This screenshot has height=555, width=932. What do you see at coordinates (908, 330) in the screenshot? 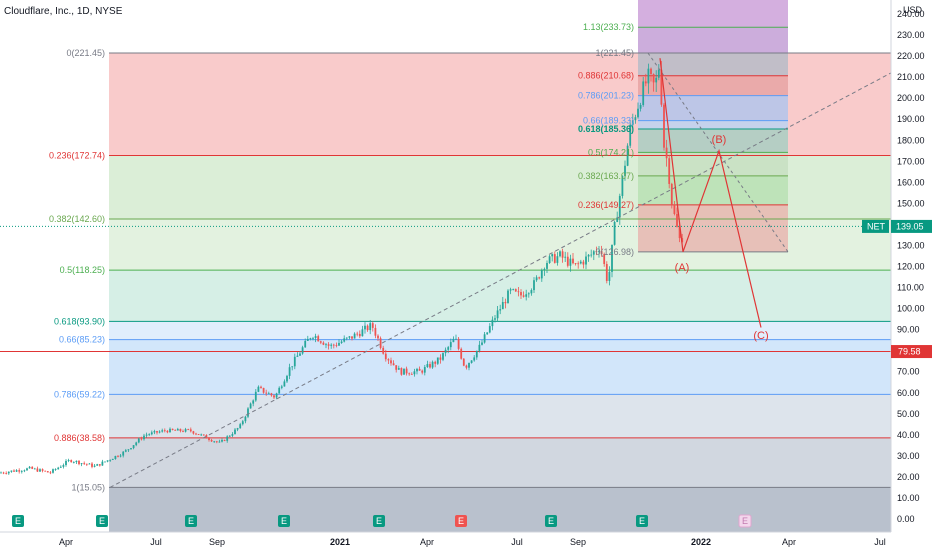
I see `price-tick-9: 90.00` at bounding box center [908, 330].